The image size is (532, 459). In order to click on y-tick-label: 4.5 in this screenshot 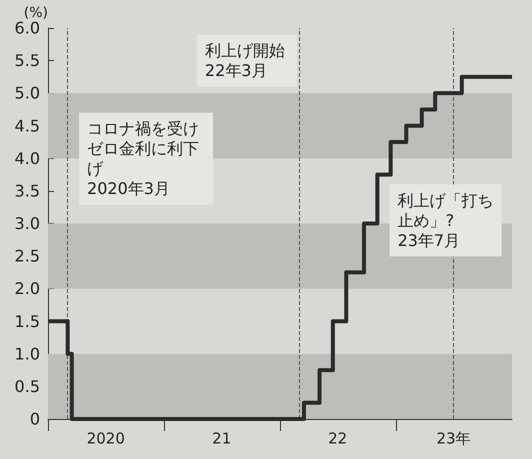, I will do `click(27, 126)`.